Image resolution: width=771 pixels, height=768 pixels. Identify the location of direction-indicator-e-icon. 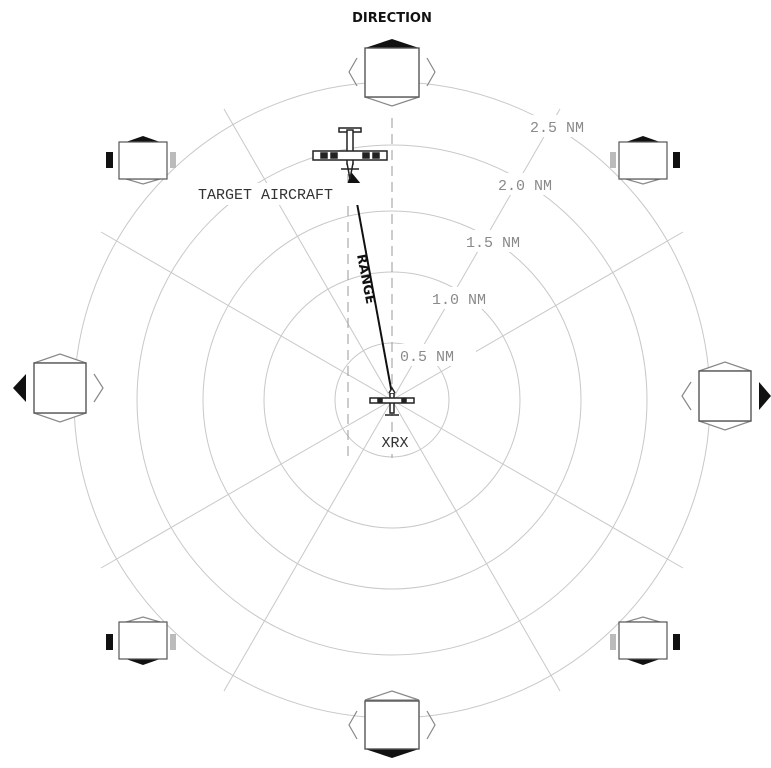
(726, 396).